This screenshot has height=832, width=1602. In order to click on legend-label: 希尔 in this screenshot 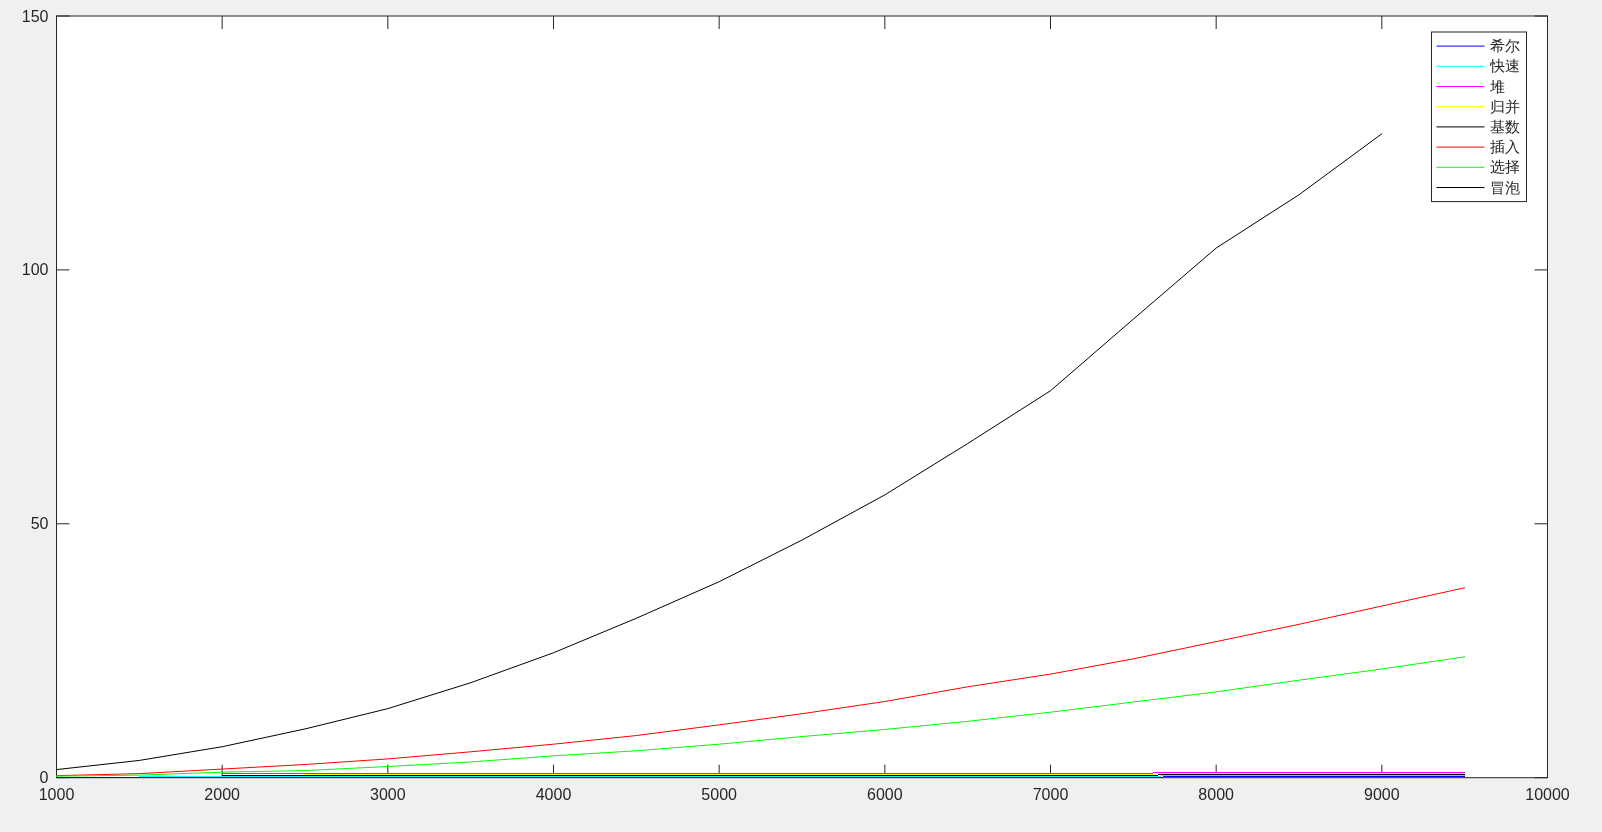, I will do `click(1504, 46)`.